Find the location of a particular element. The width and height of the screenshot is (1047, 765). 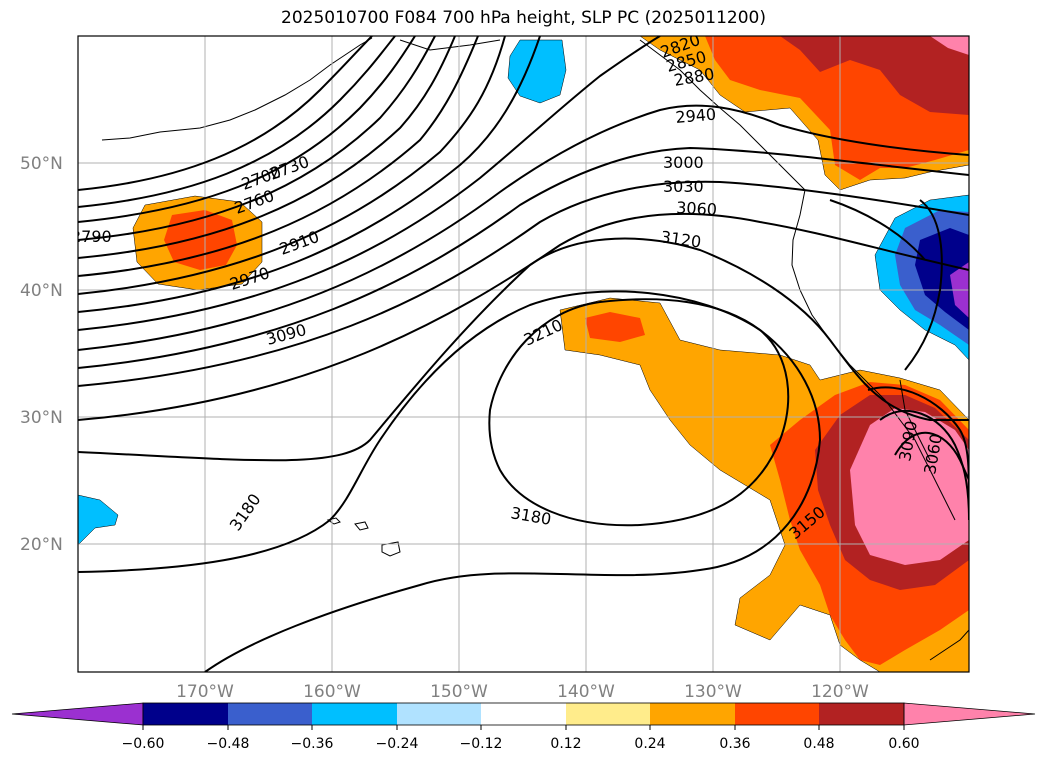

colorbar-tick-label: 0.24 is located at coordinates (649, 744).